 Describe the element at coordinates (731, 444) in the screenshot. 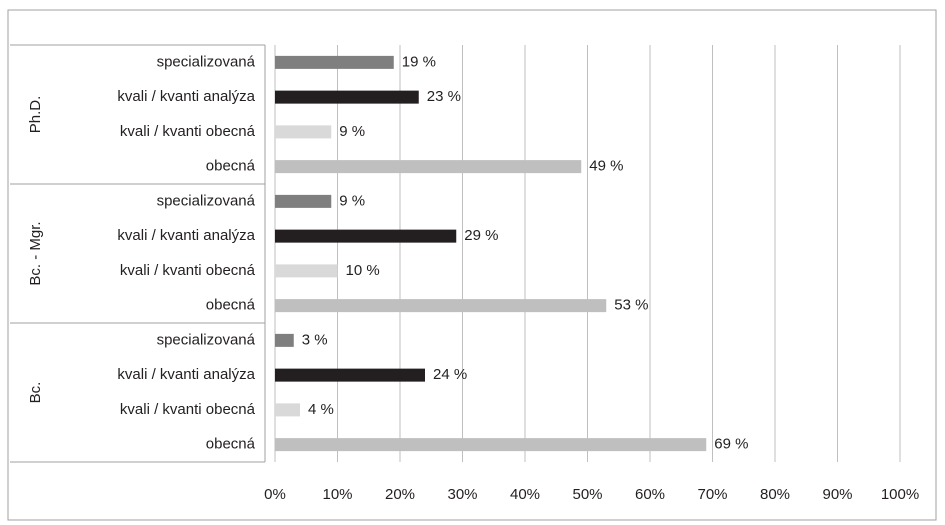

I see `data-label: 69 %` at that location.